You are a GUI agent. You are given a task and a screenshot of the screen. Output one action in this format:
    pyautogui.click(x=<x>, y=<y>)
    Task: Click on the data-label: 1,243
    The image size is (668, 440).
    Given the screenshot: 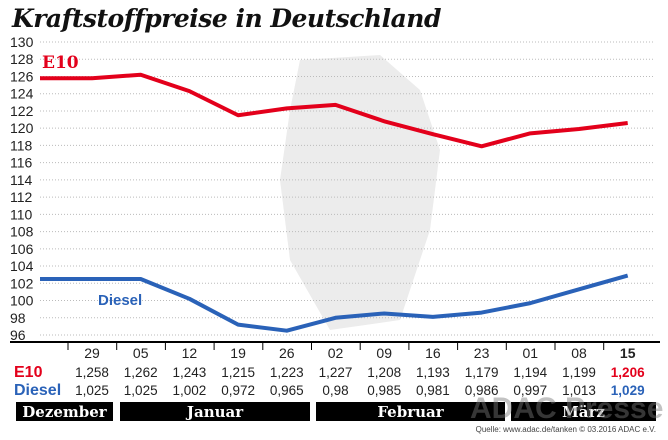 What is the action you would take?
    pyautogui.click(x=190, y=372)
    